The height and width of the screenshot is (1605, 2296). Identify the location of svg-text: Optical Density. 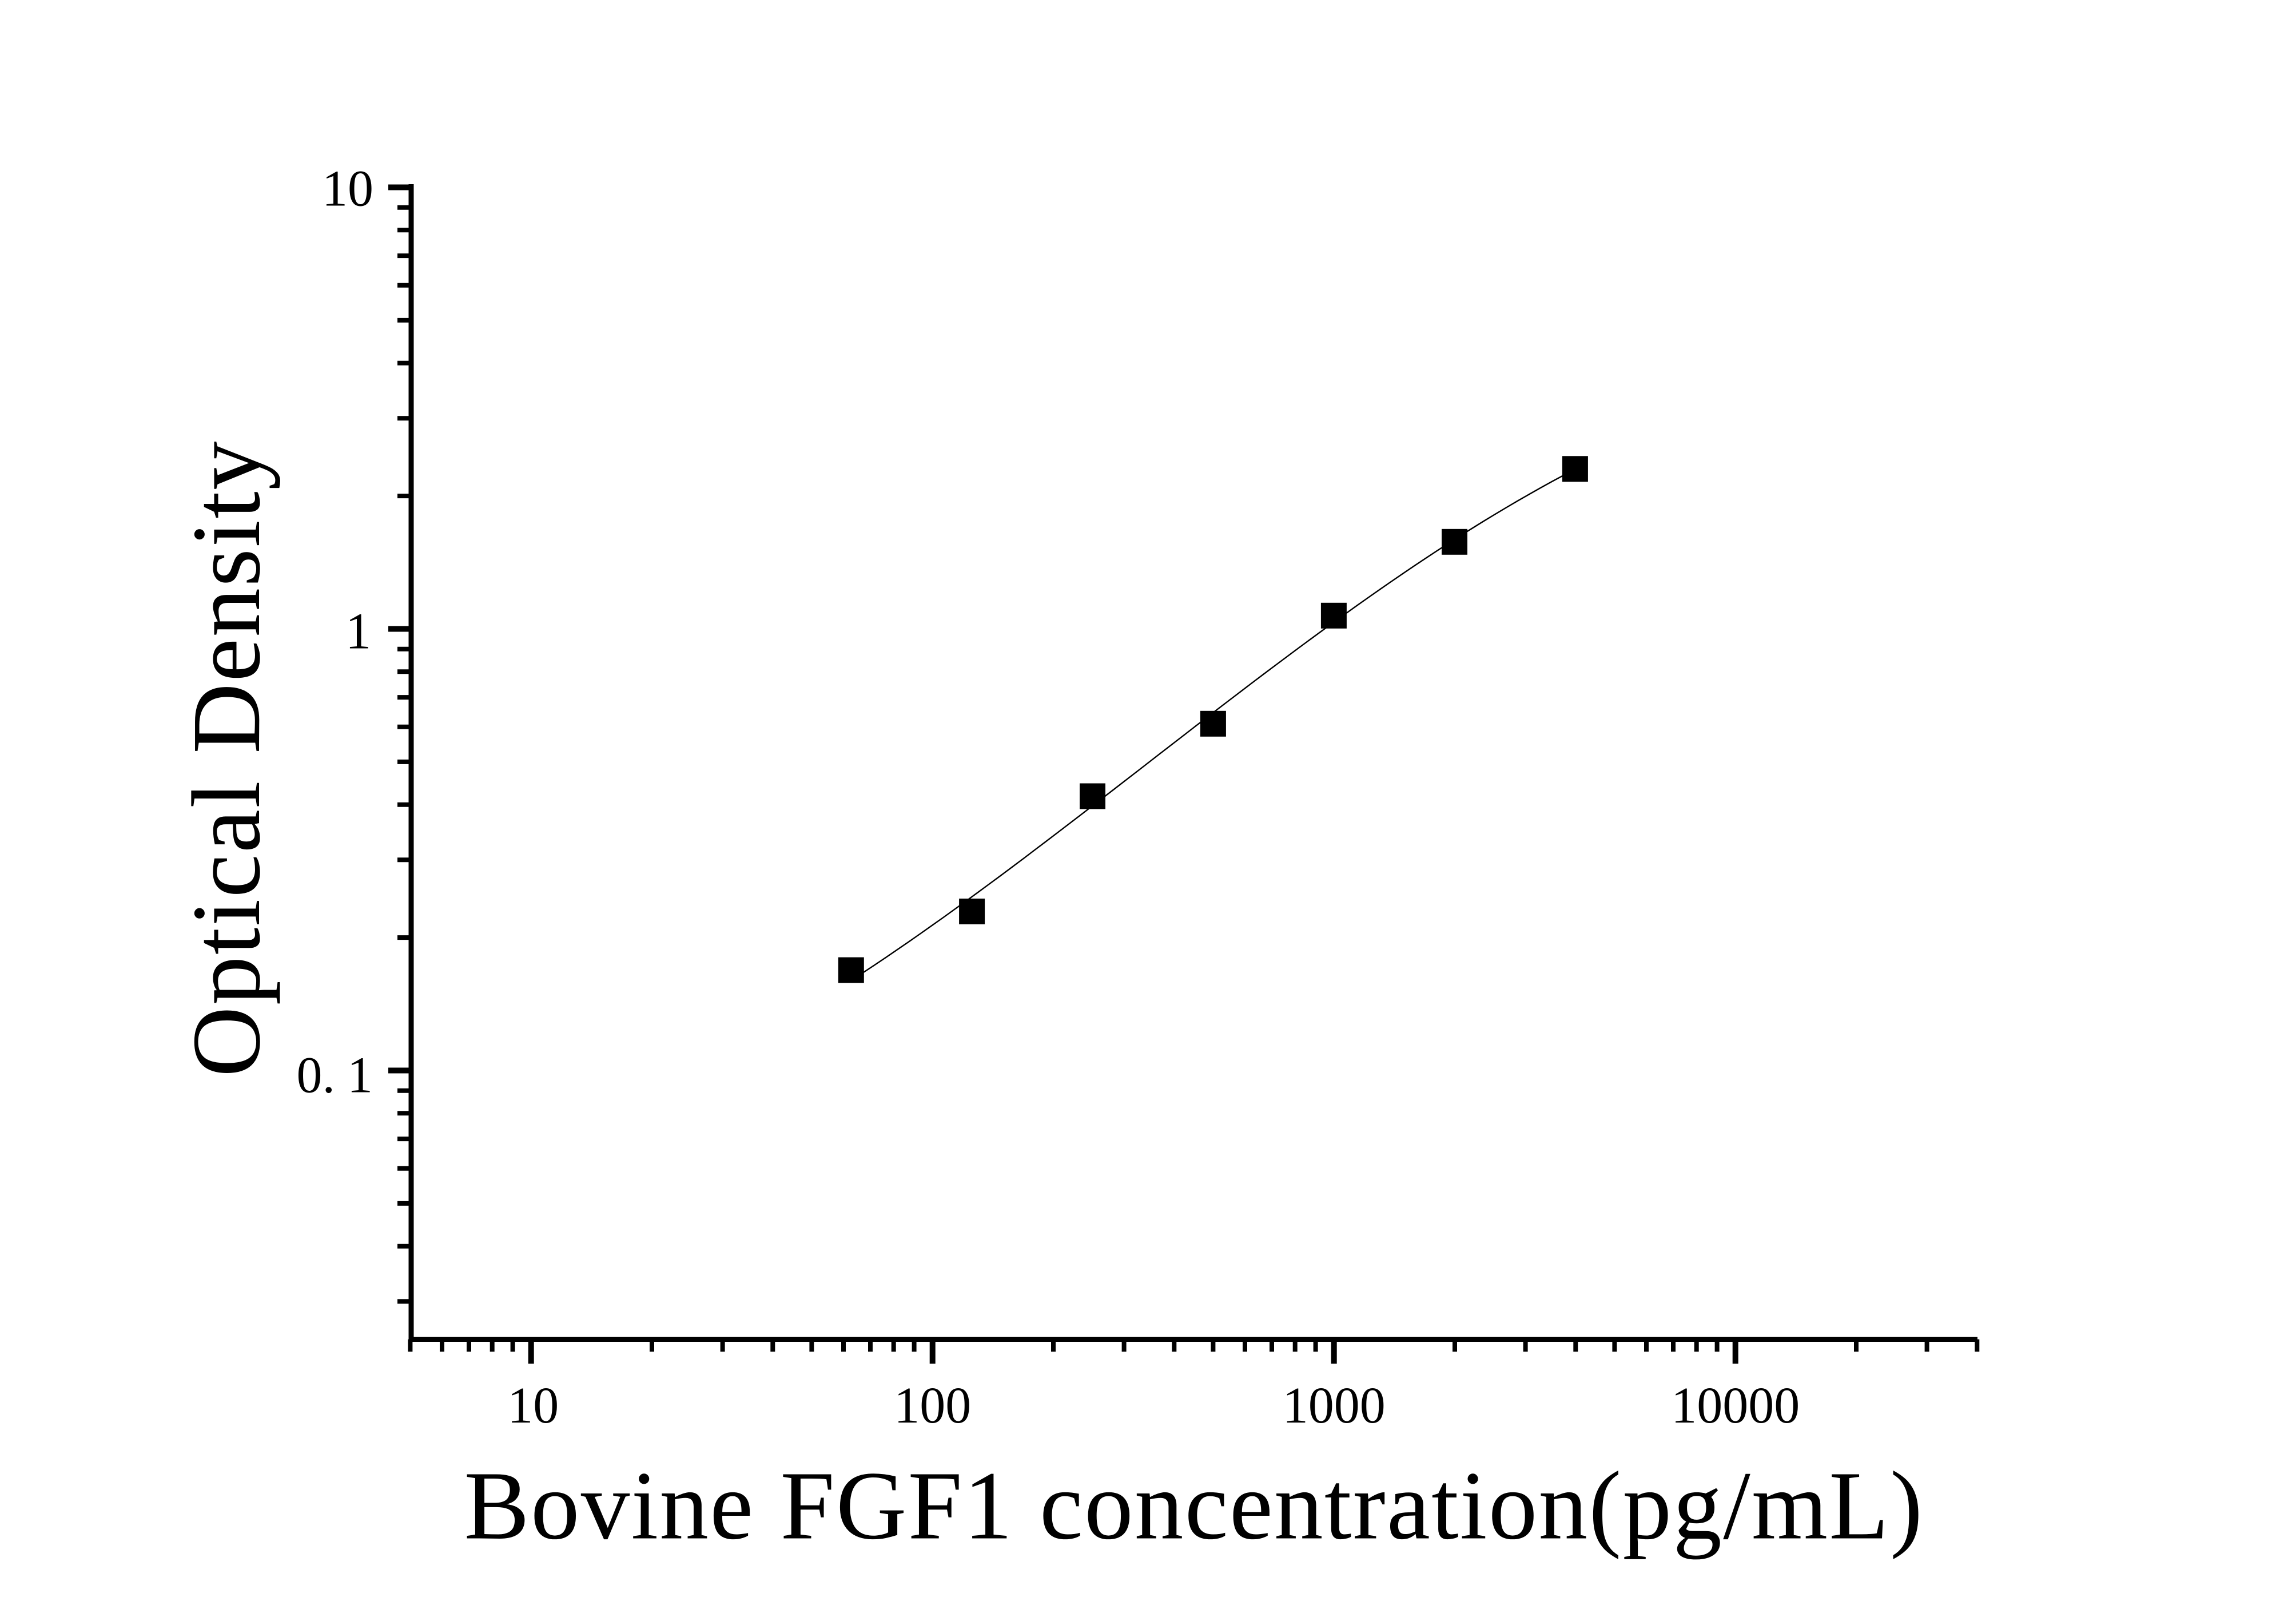
(226, 758).